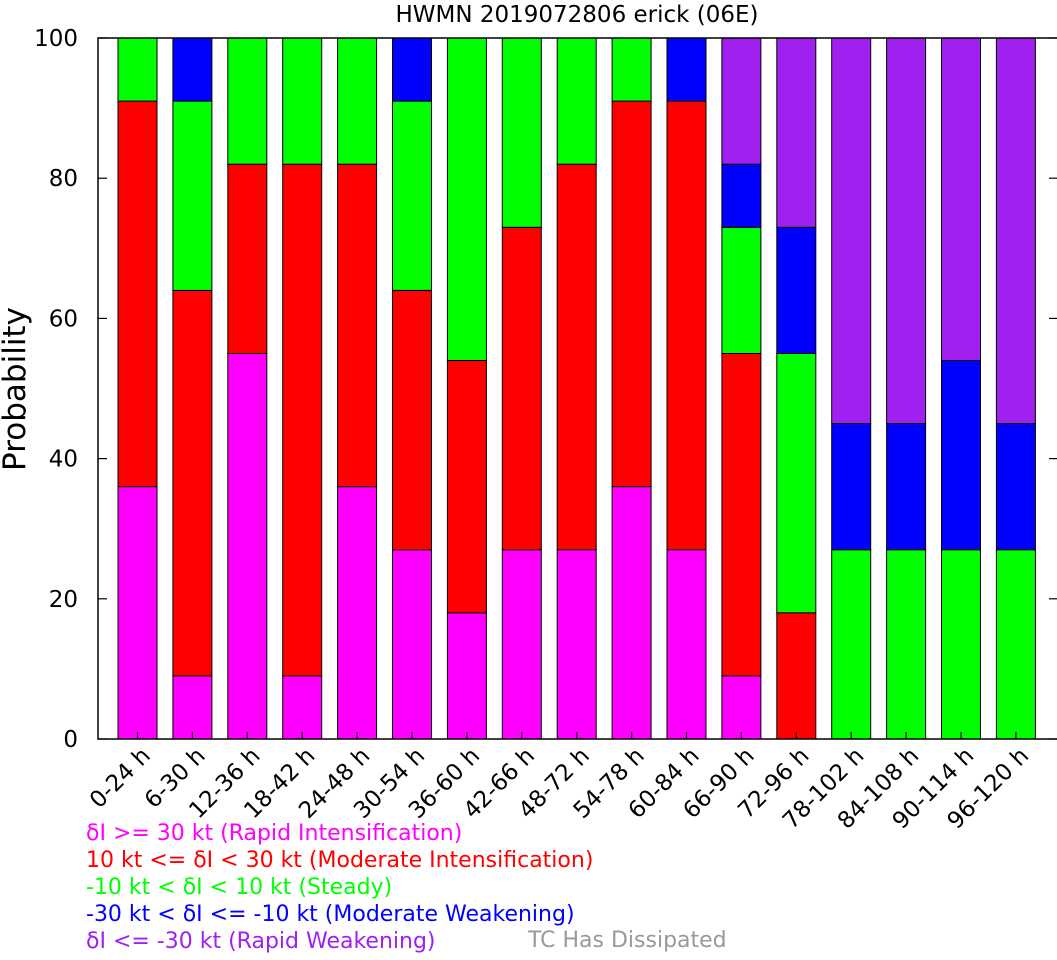  I want to click on y-tick-label: 60, so click(63, 319).